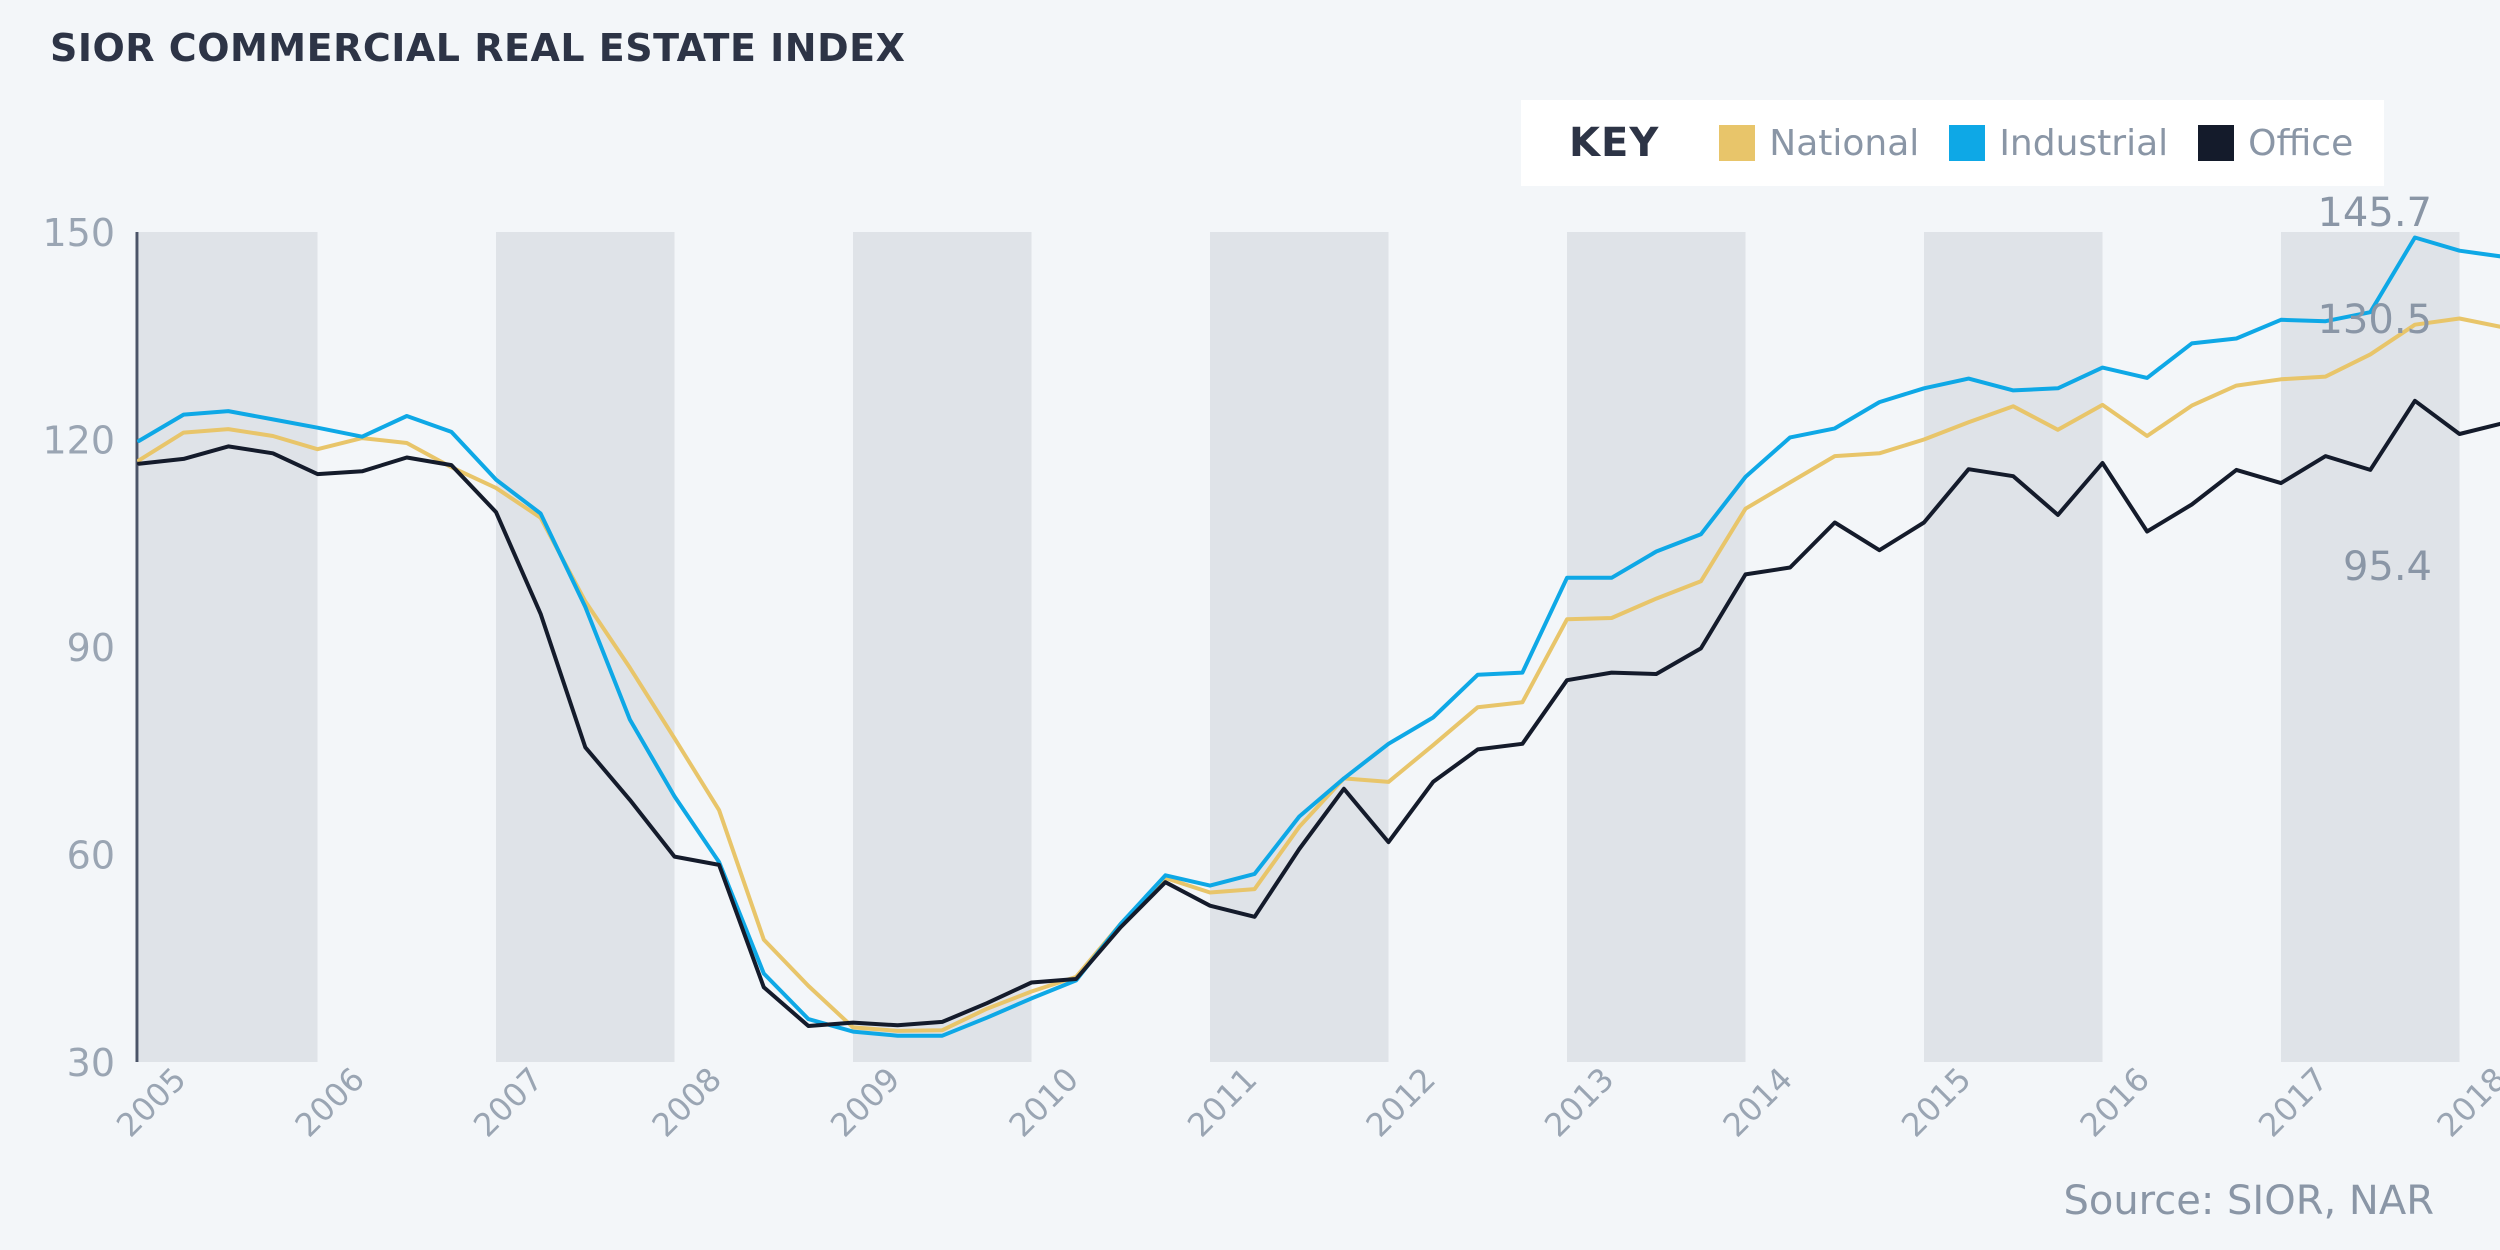 This screenshot has height=1250, width=2500. I want to click on x-tick-label-2018: 2018, so click(2464, 1102).